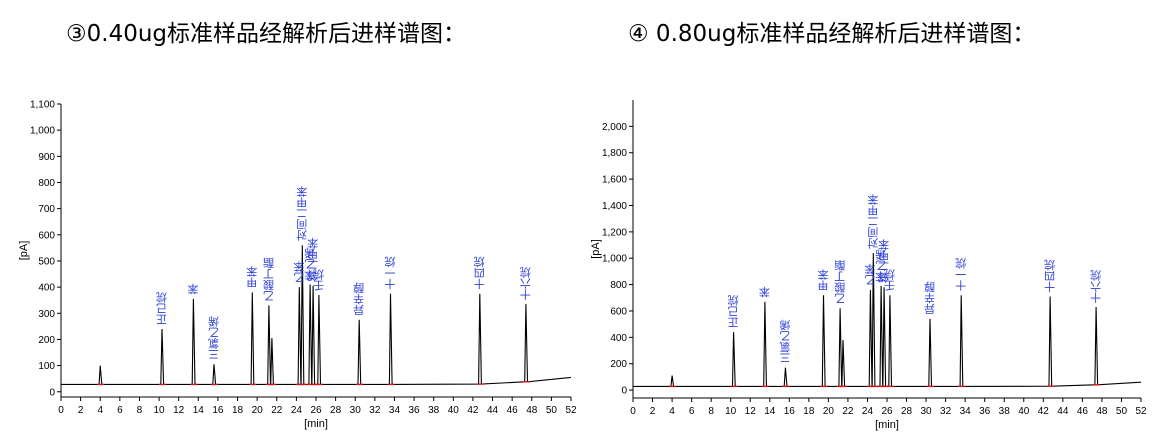 This screenshot has height=444, width=1175. I want to click on chart-heading-right: ④ 0.80ug标准样品经解析后进样谱图：, so click(832, 34).